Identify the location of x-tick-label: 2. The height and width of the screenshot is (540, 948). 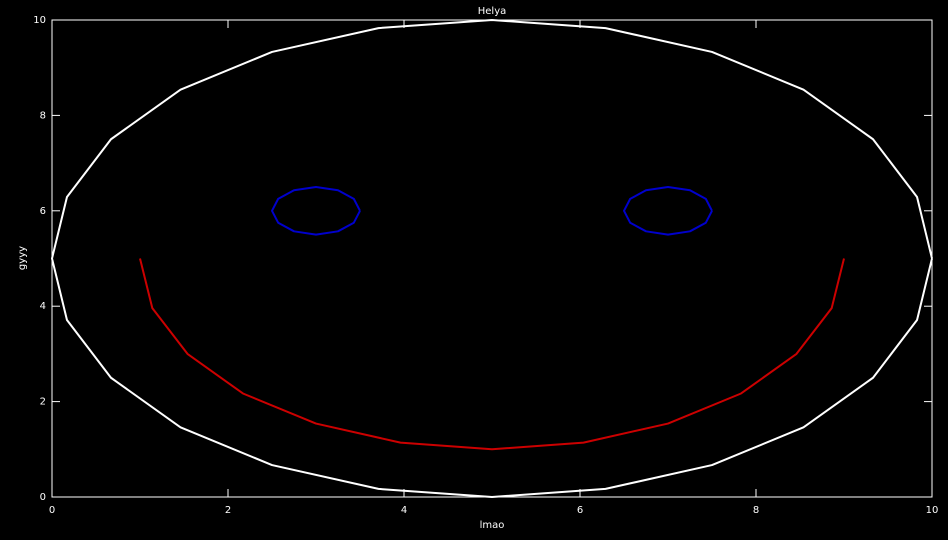
(228, 510).